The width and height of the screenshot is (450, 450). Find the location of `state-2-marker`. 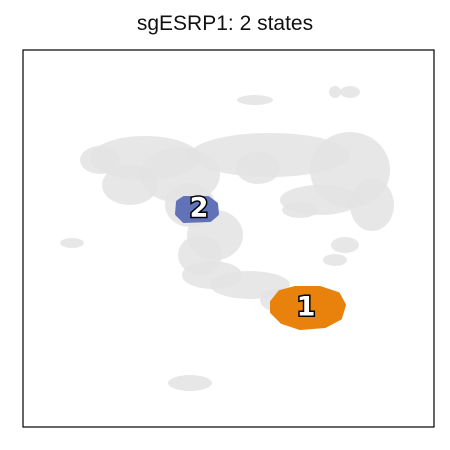

state-2-marker is located at coordinates (197, 209).